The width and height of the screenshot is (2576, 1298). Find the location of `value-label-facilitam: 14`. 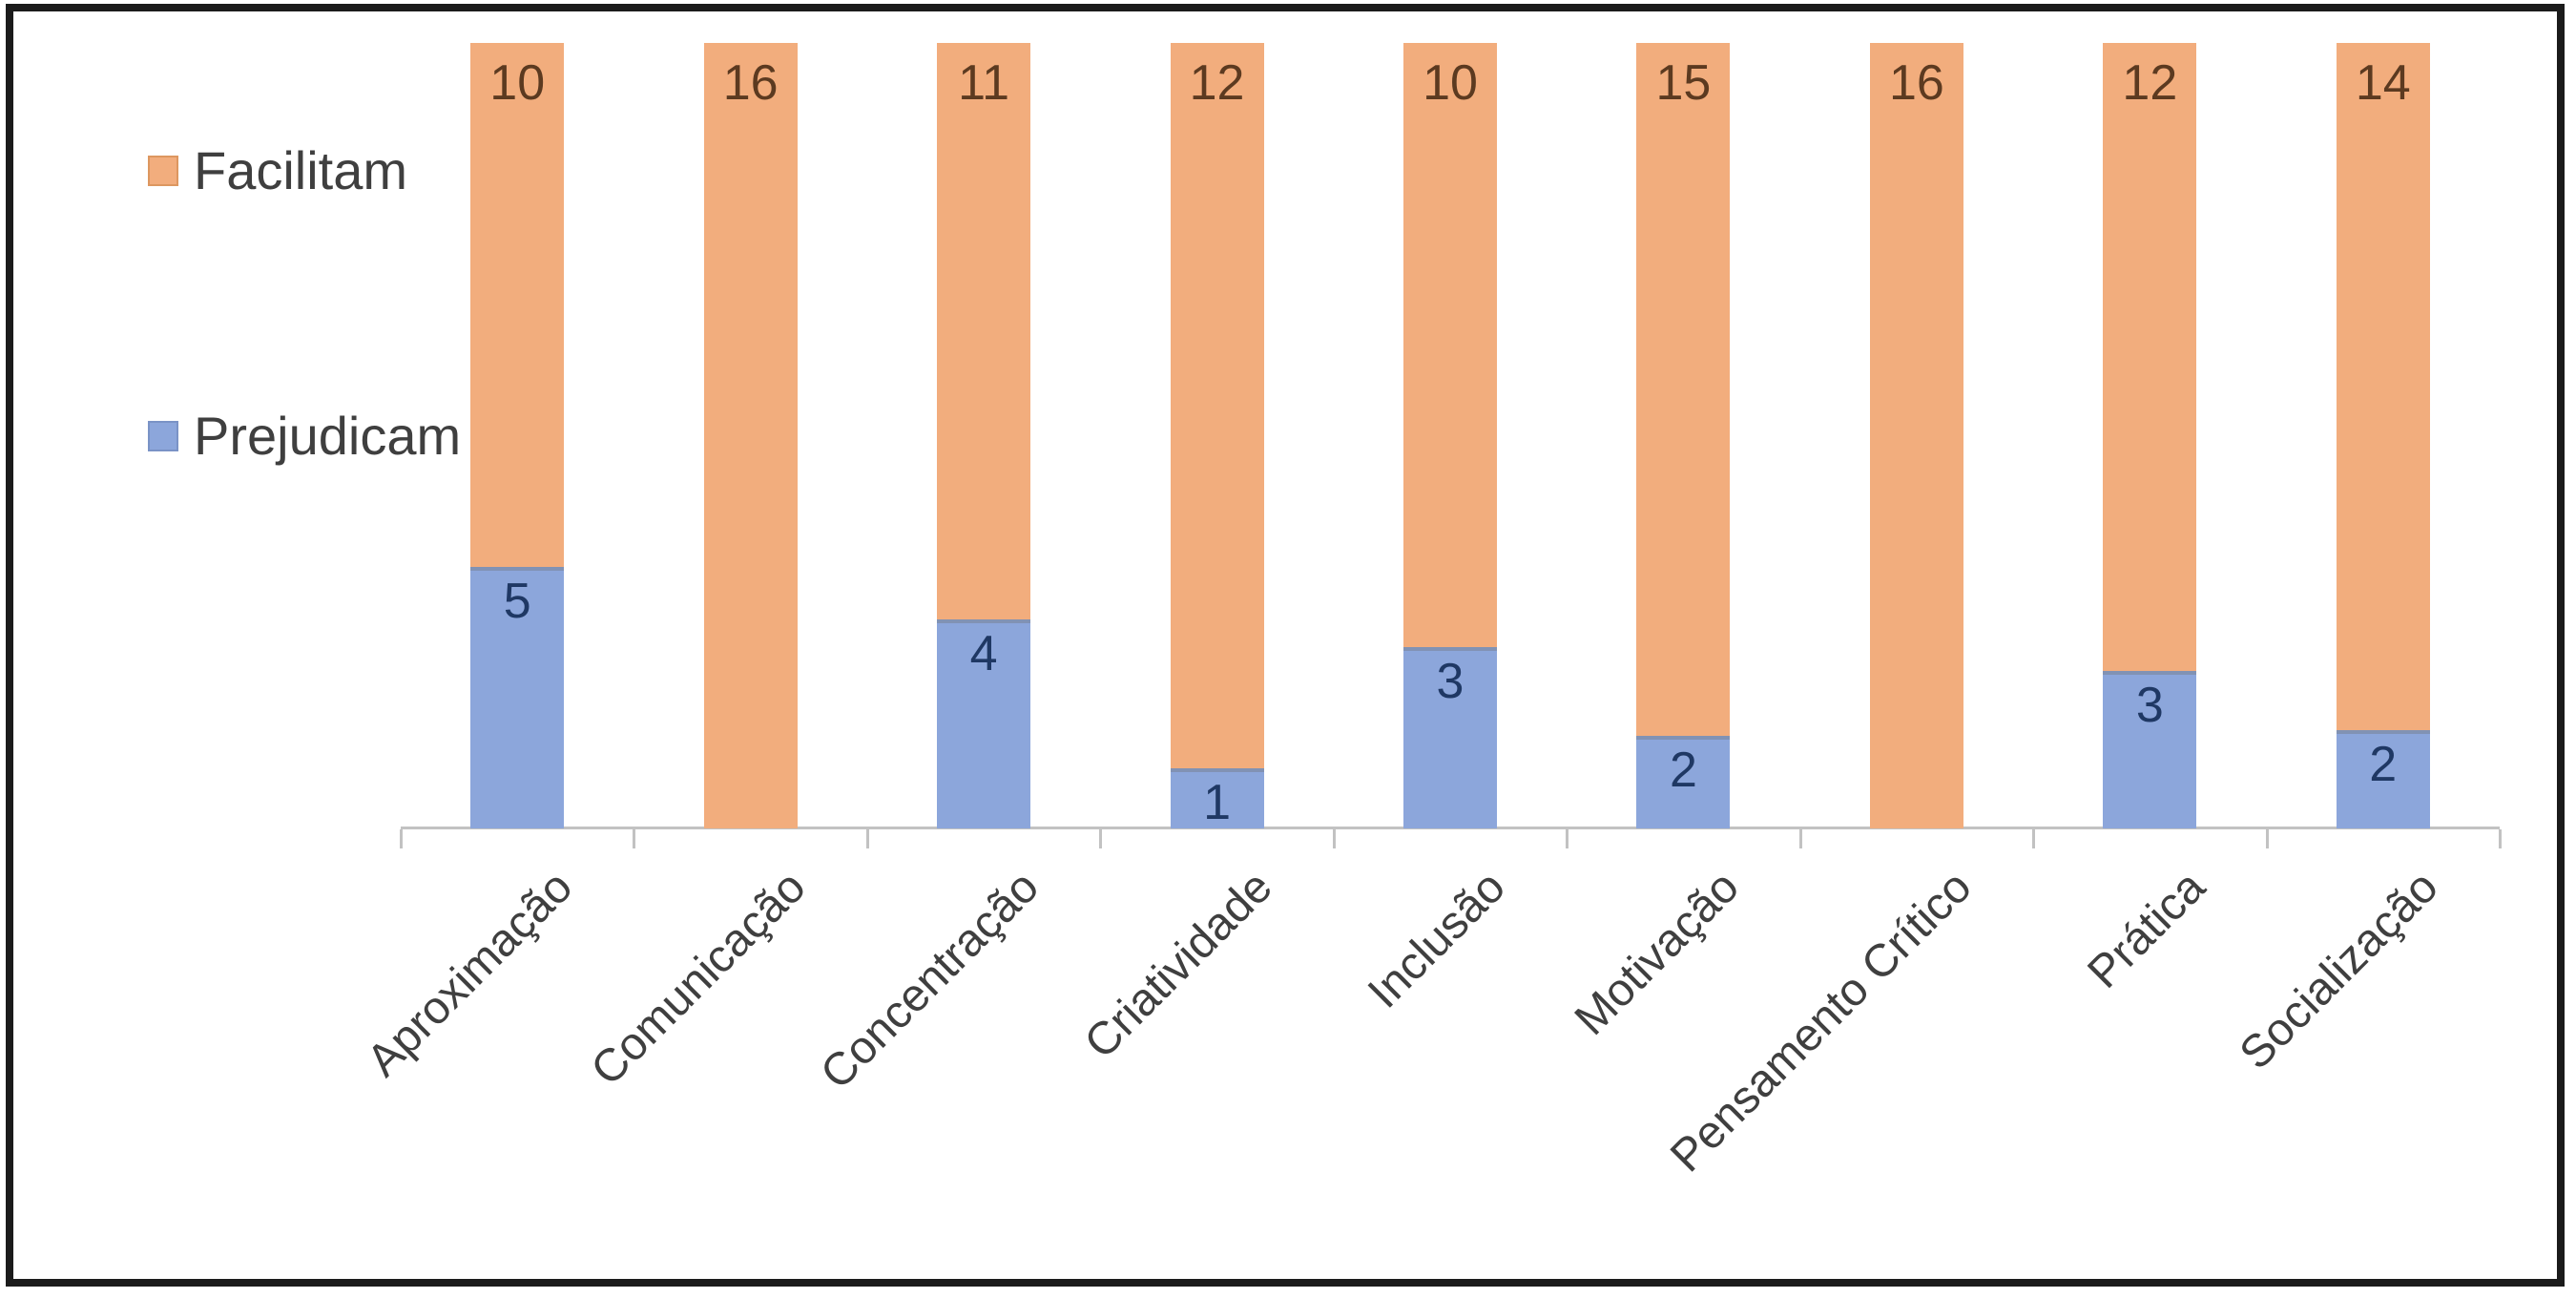

value-label-facilitam: 14 is located at coordinates (2383, 83).